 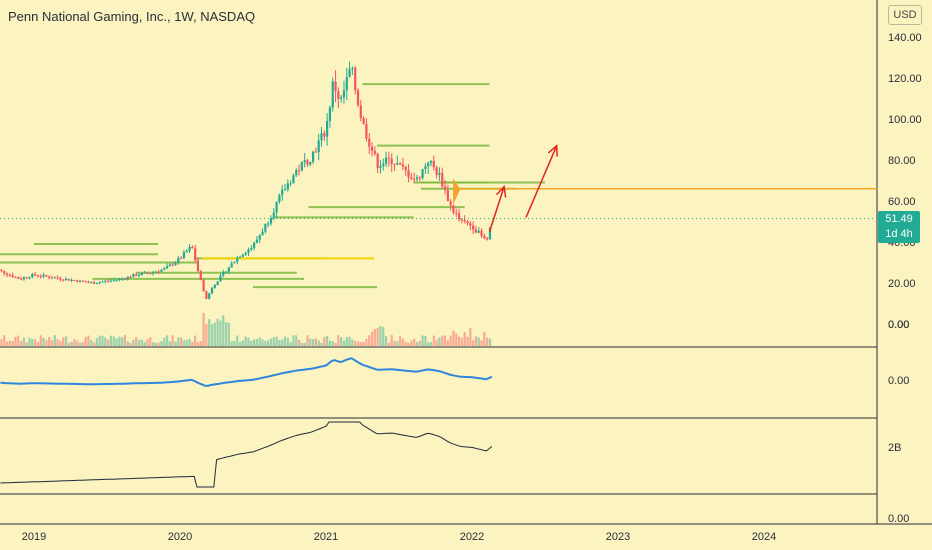 I want to click on time-tick-label: 2022, so click(x=472, y=537).